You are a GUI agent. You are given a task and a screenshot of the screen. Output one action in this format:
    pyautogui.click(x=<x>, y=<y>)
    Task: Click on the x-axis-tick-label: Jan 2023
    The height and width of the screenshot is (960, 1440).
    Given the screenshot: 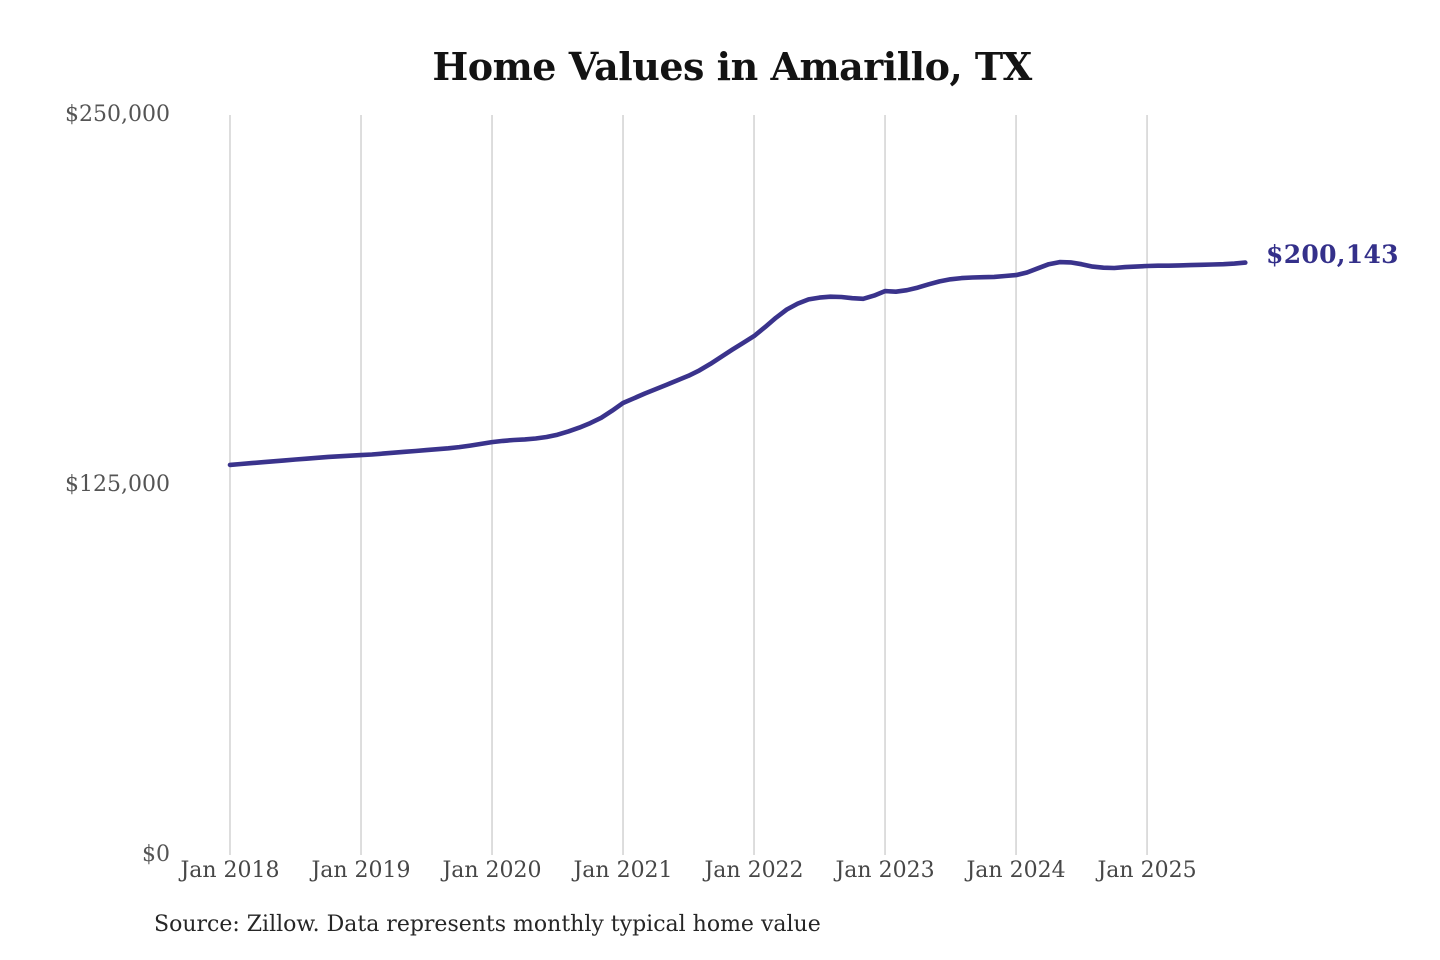 What is the action you would take?
    pyautogui.click(x=885, y=870)
    